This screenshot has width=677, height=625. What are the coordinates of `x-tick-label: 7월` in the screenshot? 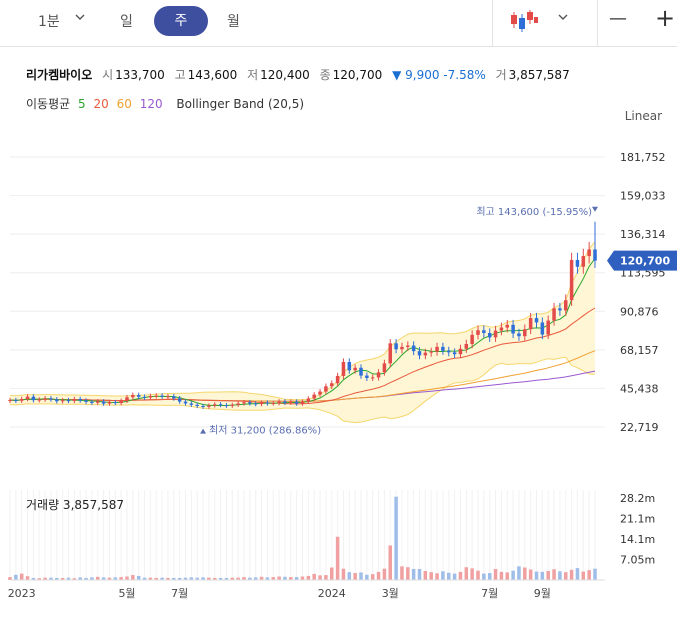 It's located at (179, 593).